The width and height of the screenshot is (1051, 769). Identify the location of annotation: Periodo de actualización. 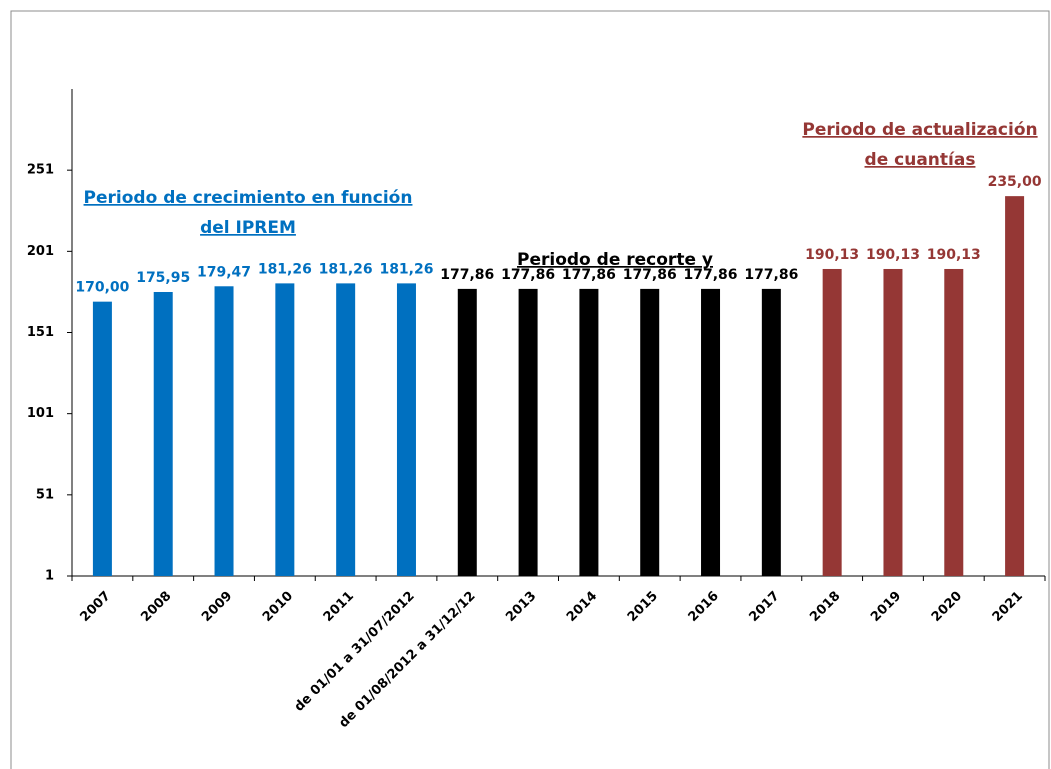
(919, 130).